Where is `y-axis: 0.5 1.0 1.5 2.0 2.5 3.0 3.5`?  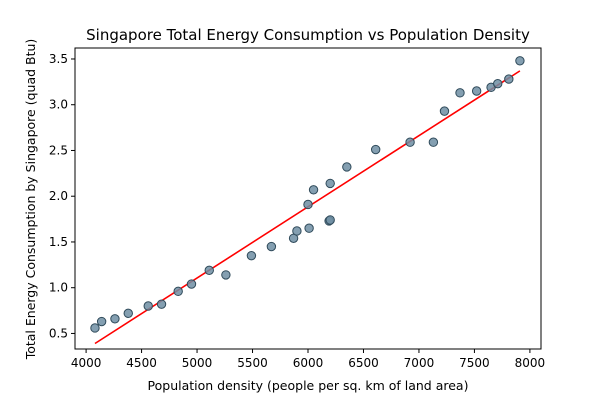
y-axis: 0.5 1.0 1.5 2.0 2.5 3.0 3.5 is located at coordinates (62, 196).